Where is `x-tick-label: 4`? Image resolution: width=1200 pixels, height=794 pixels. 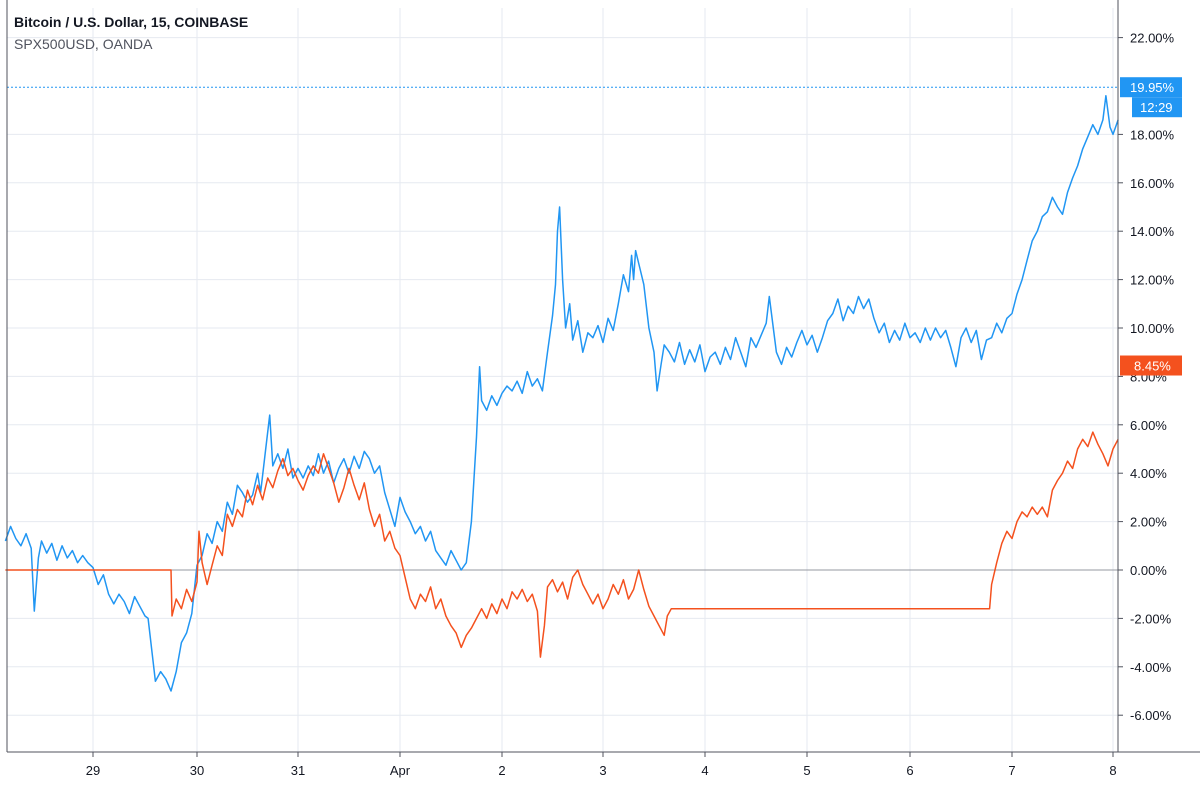 x-tick-label: 4 is located at coordinates (704, 770).